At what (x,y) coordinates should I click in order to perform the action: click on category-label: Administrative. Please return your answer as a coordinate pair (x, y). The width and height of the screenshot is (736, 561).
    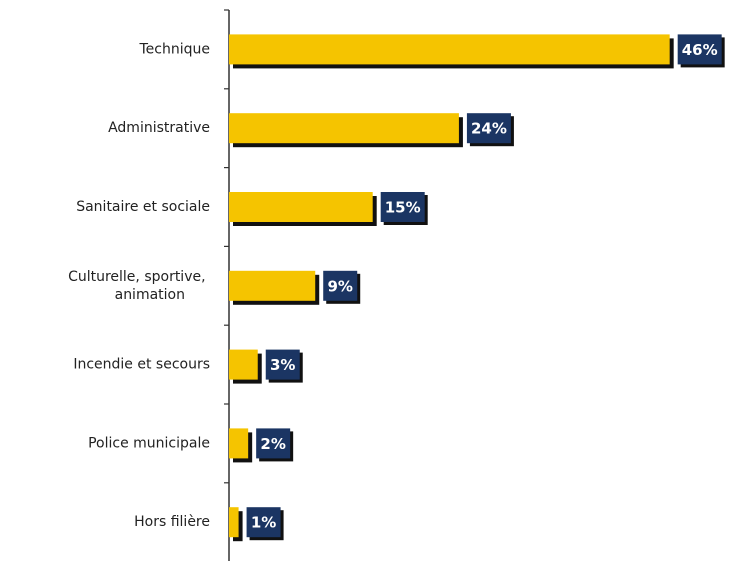
    Looking at the image, I should click on (159, 128).